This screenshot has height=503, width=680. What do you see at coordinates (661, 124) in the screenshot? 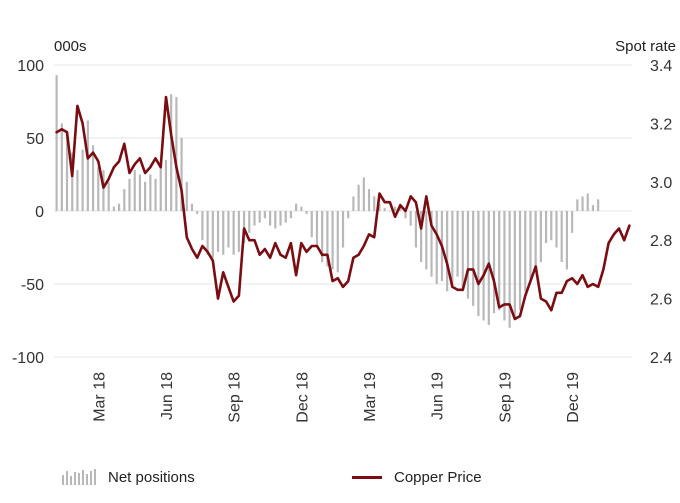
I see `right-tick-label: 3.2` at bounding box center [661, 124].